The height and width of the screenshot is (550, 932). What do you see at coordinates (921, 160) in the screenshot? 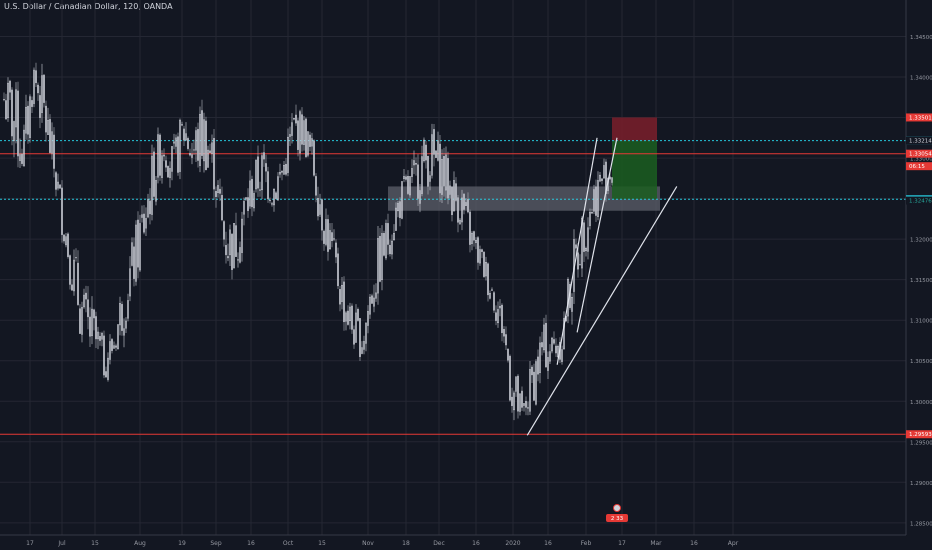
I see `y-tick-label: 1.33000` at bounding box center [921, 160].